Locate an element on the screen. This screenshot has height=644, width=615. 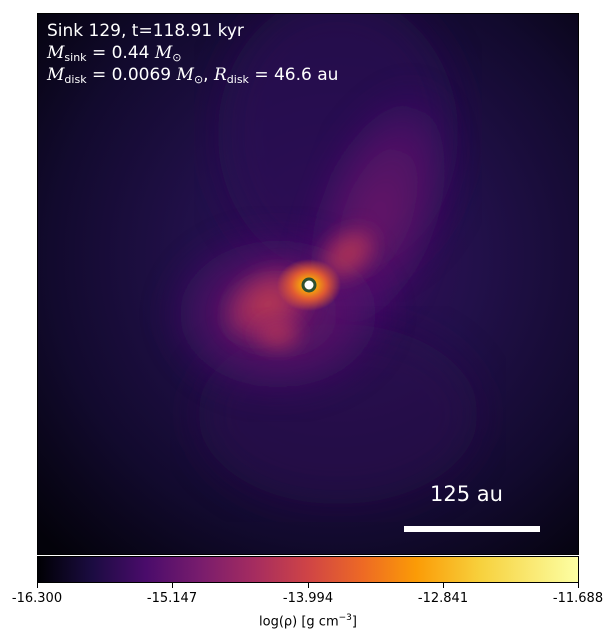
sink-time-annotation: Sink 129, t=118.91 kyr is located at coordinates (145, 31).